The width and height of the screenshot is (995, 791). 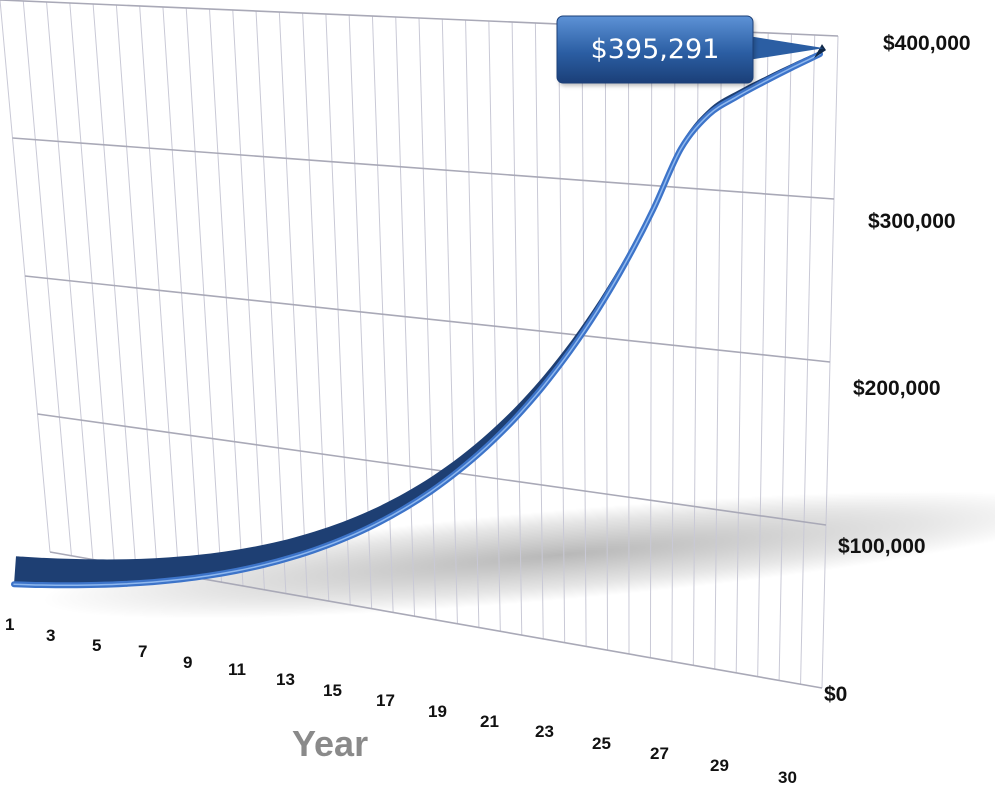 What do you see at coordinates (544, 731) in the screenshot?
I see `x-tick-label: 23` at bounding box center [544, 731].